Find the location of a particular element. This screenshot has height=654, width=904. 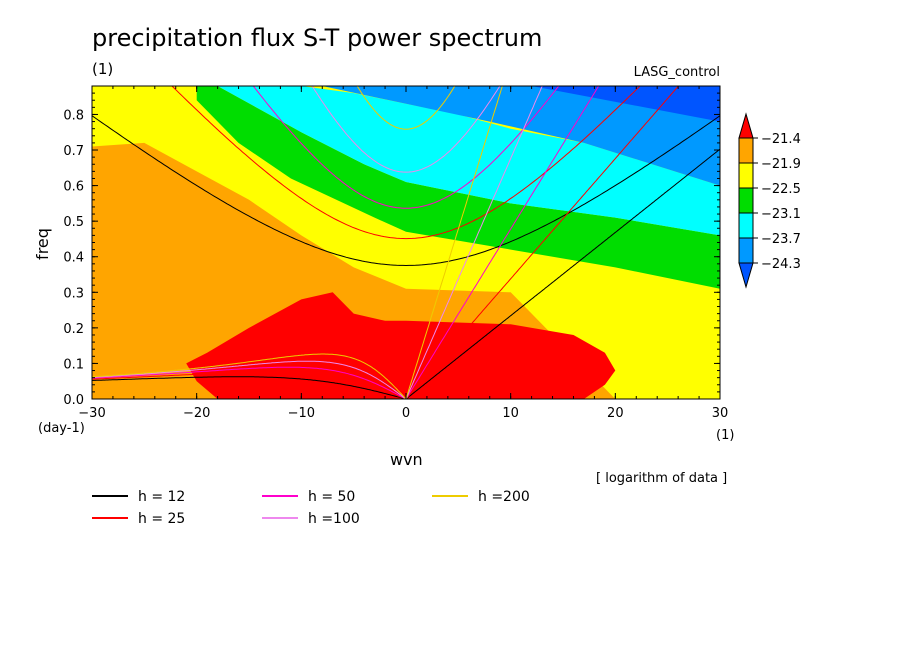

colorbar-label: −24.3 is located at coordinates (781, 264).